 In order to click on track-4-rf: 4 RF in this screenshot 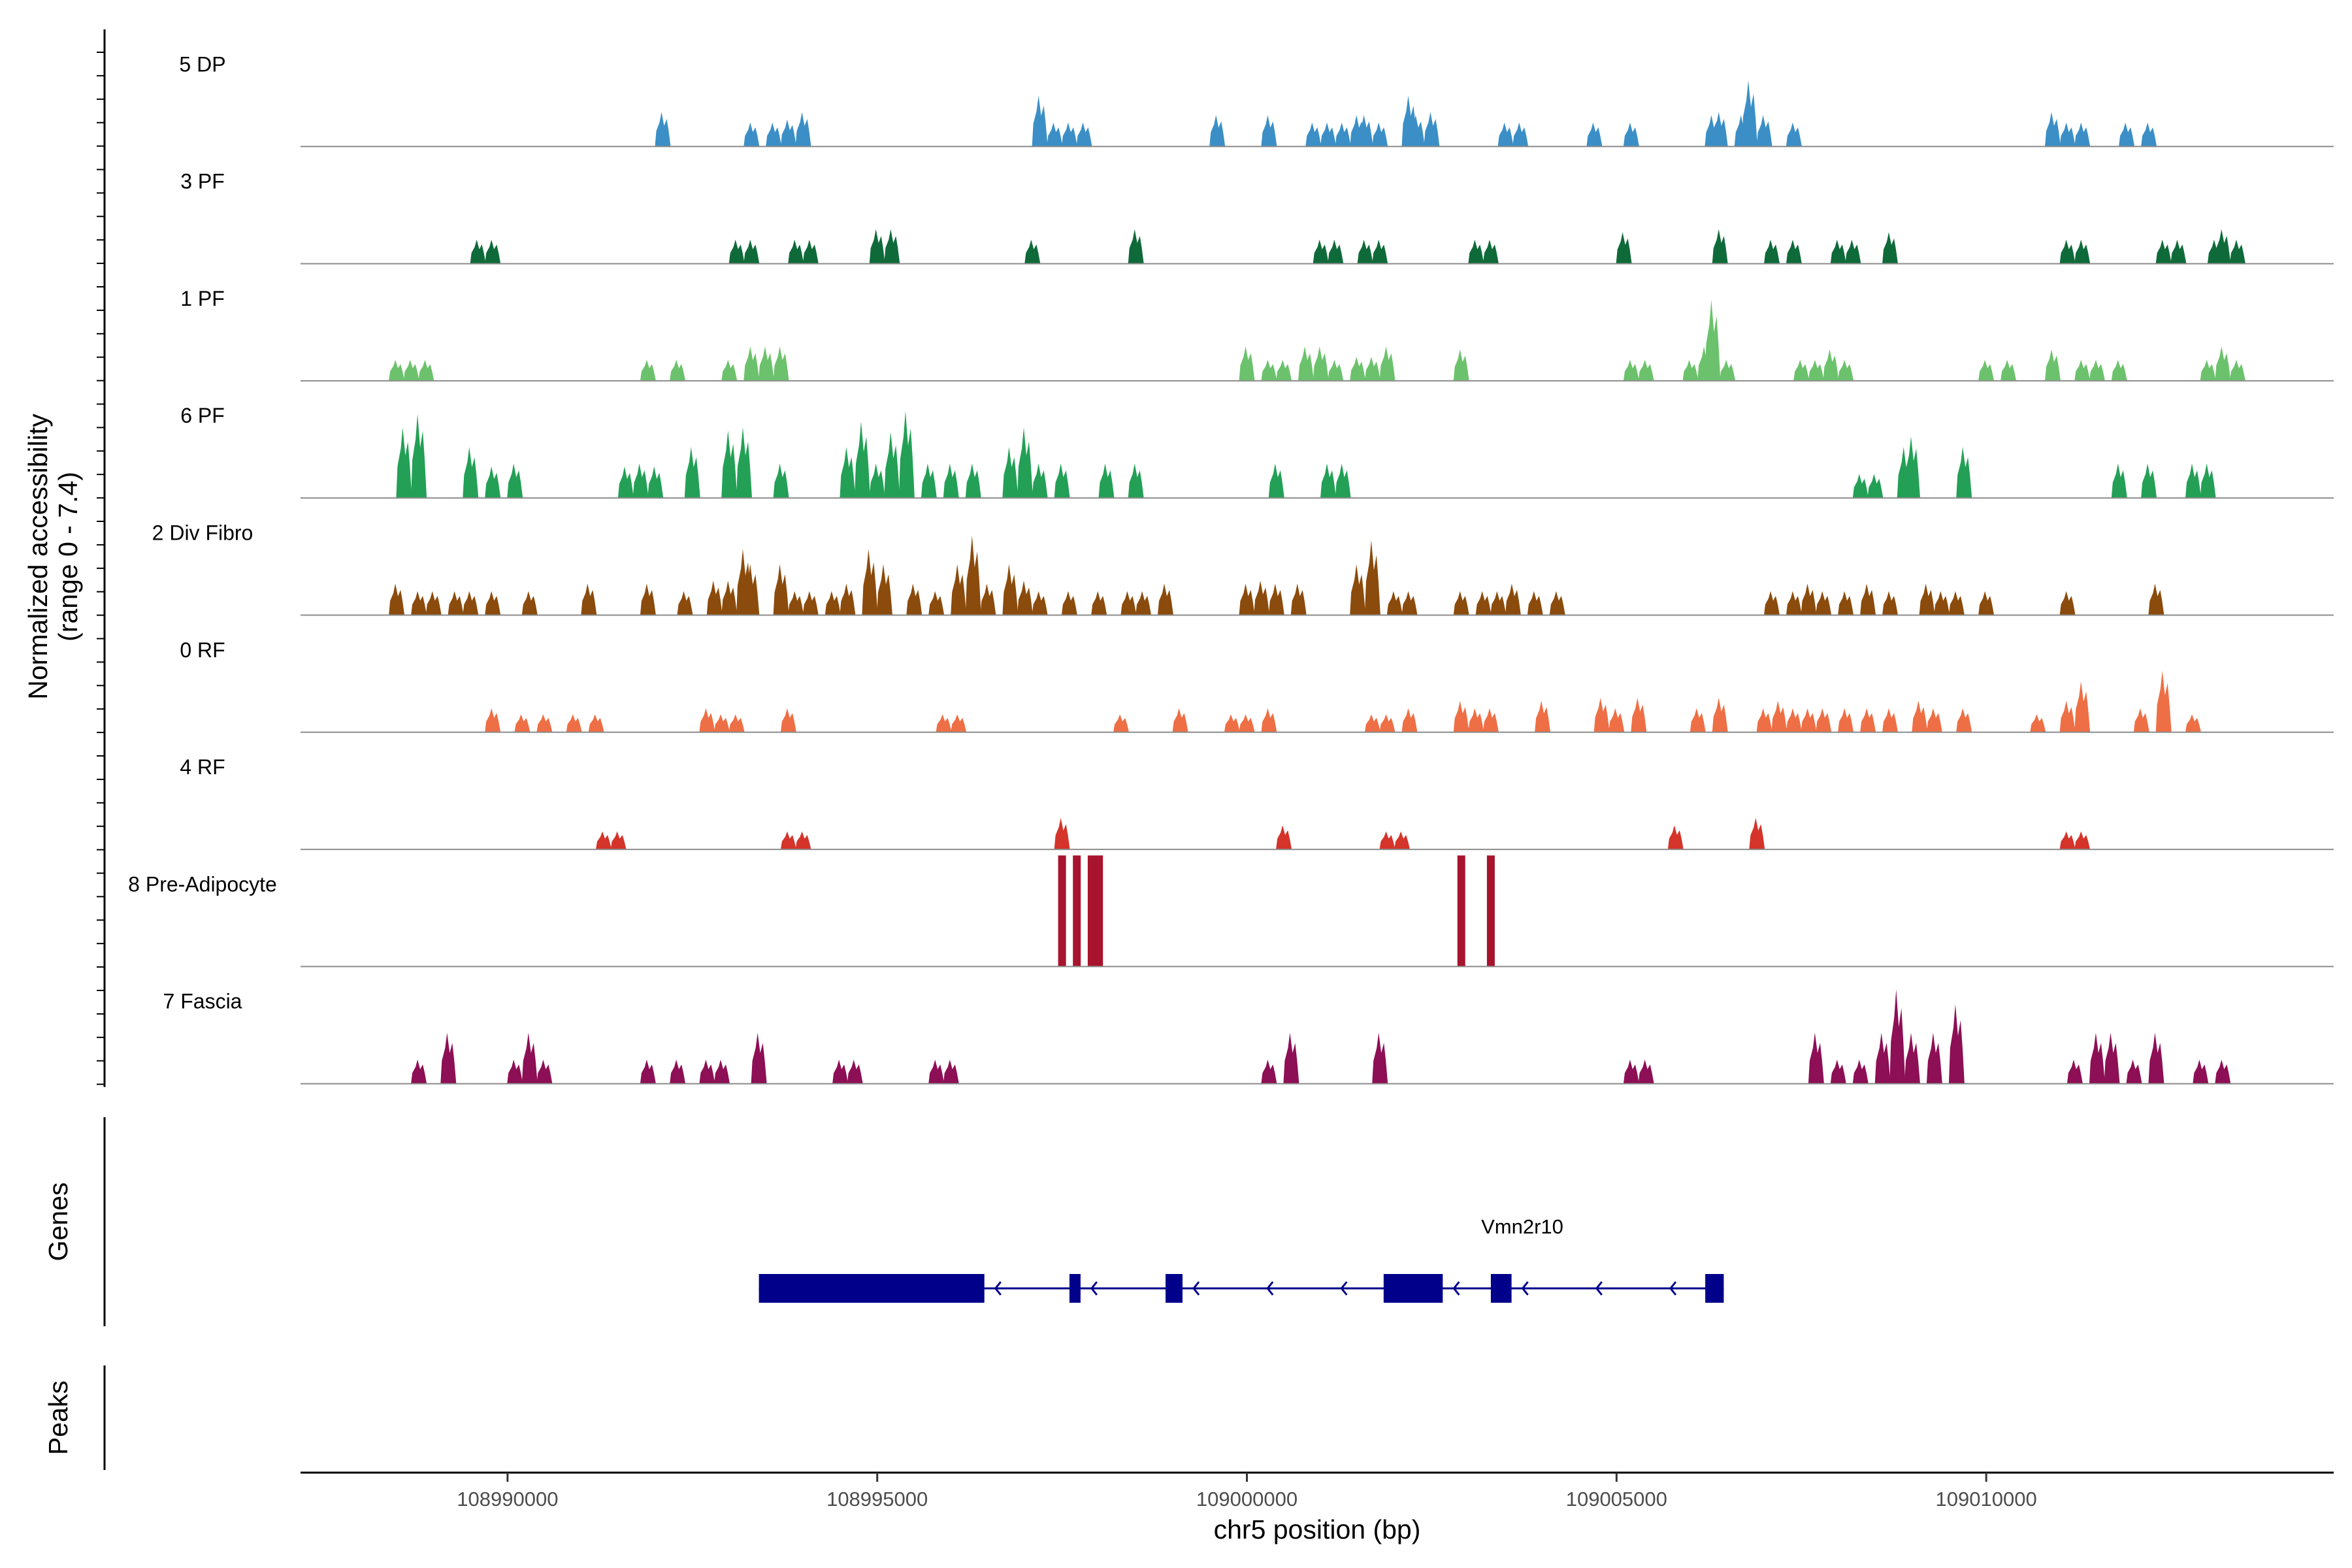, I will do `click(1257, 803)`.